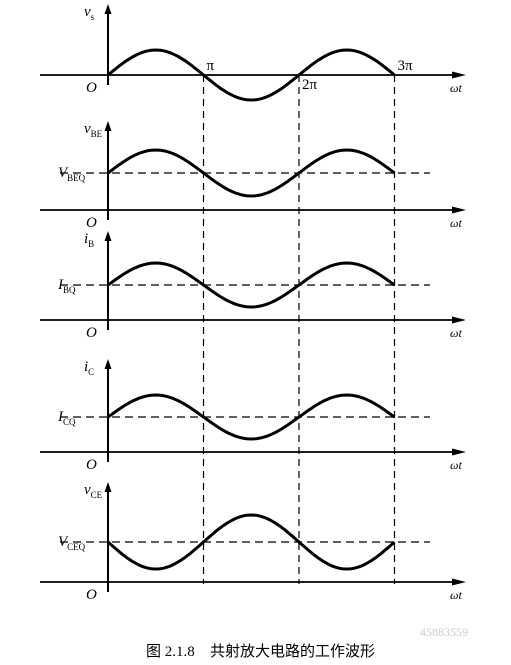  What do you see at coordinates (310, 85) in the screenshot?
I see `tick-label: 2π` at bounding box center [310, 85].